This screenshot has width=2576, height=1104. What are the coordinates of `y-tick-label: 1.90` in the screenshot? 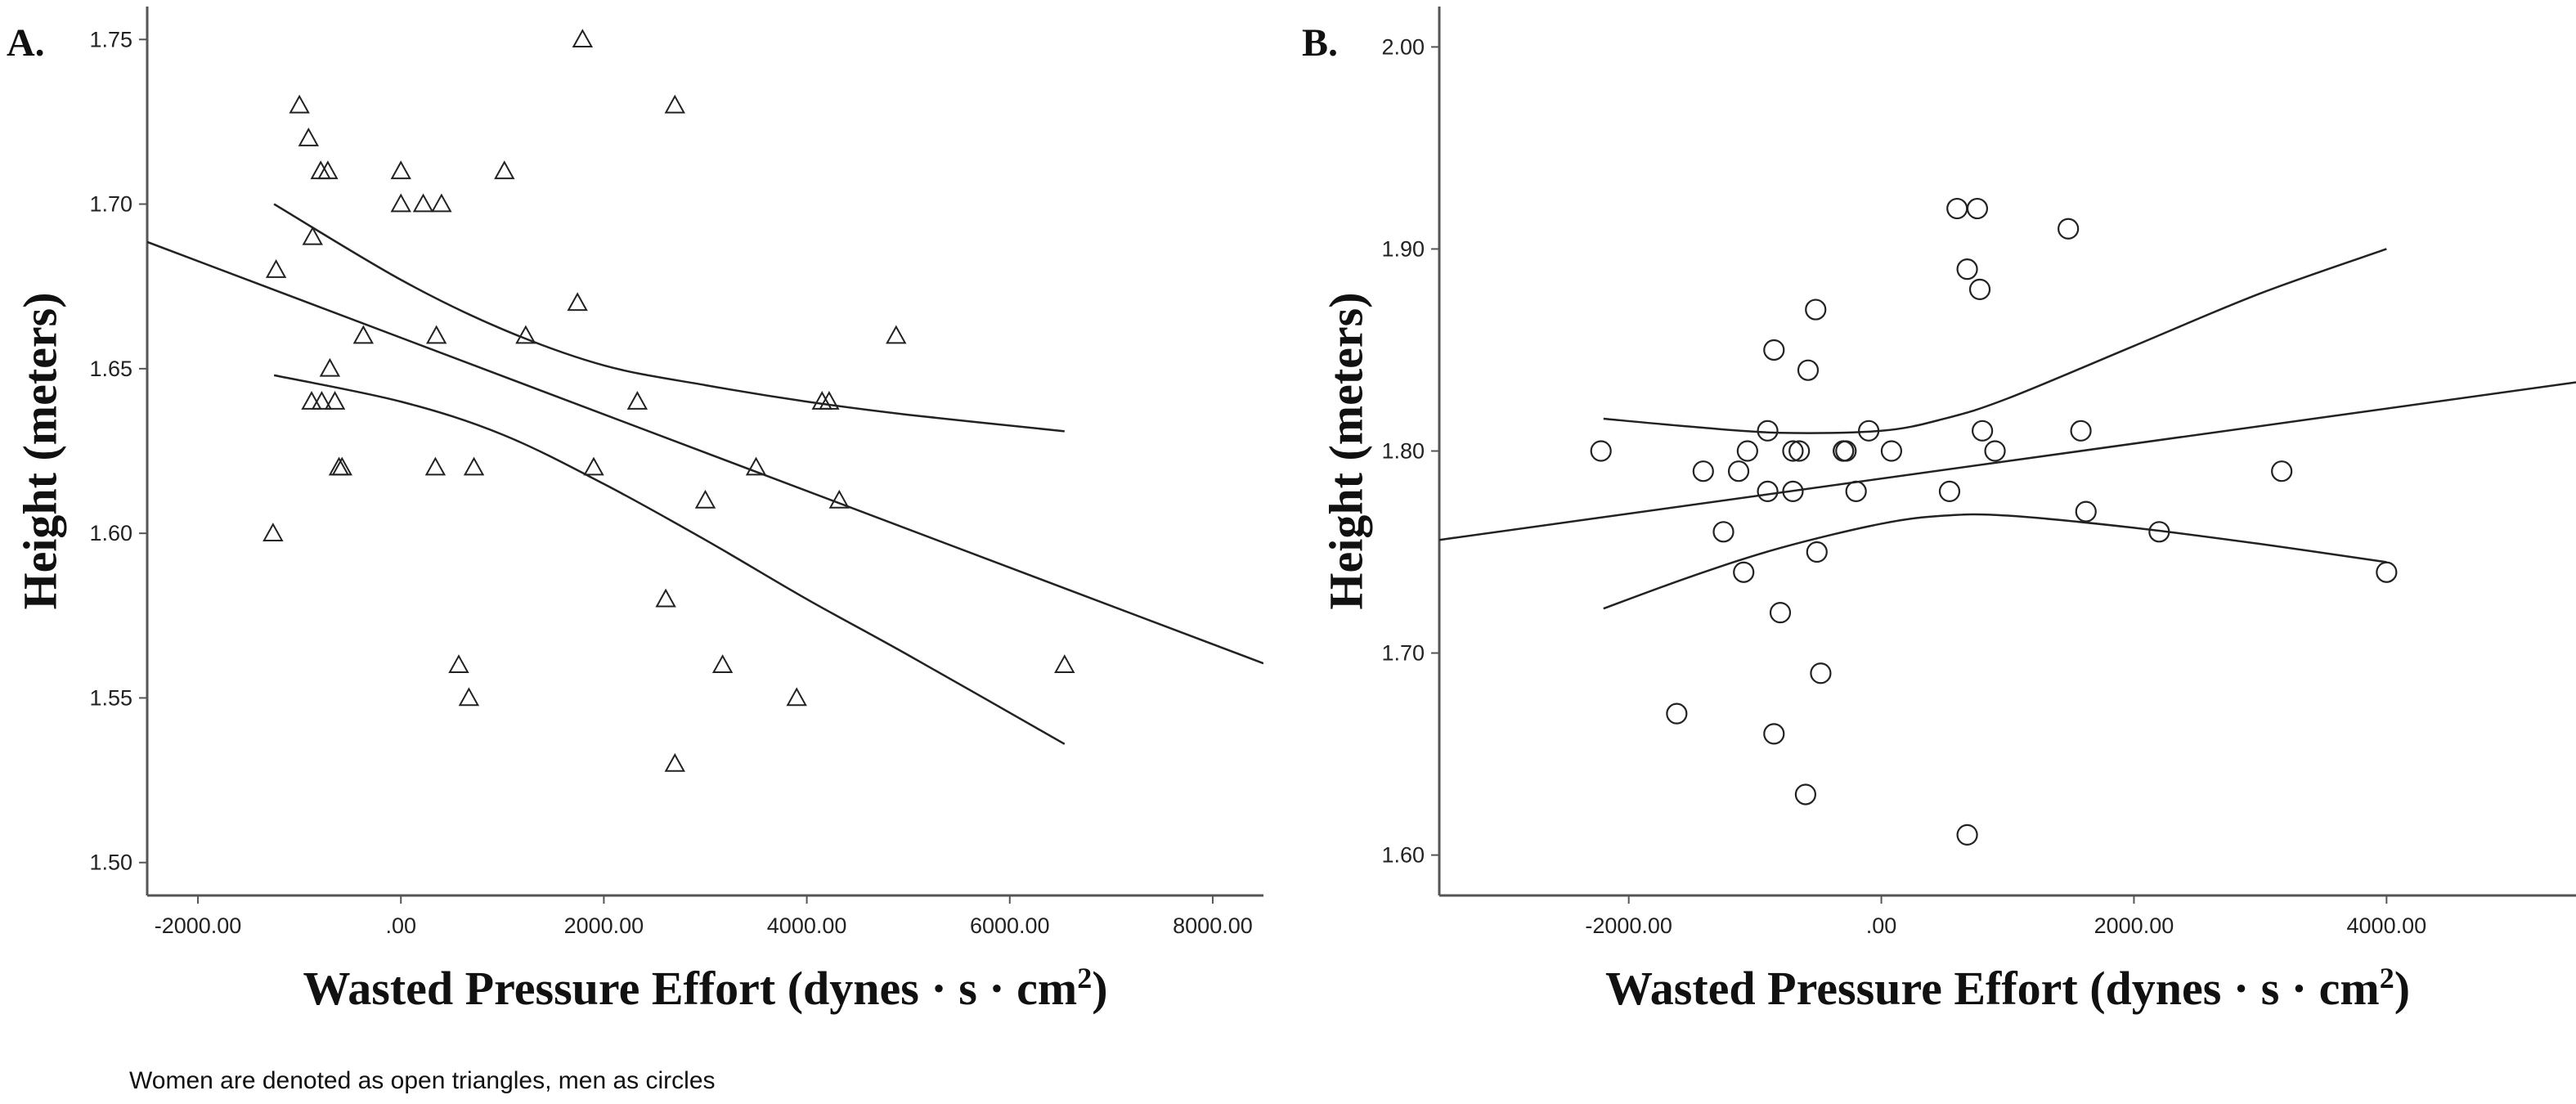 It's located at (1403, 248).